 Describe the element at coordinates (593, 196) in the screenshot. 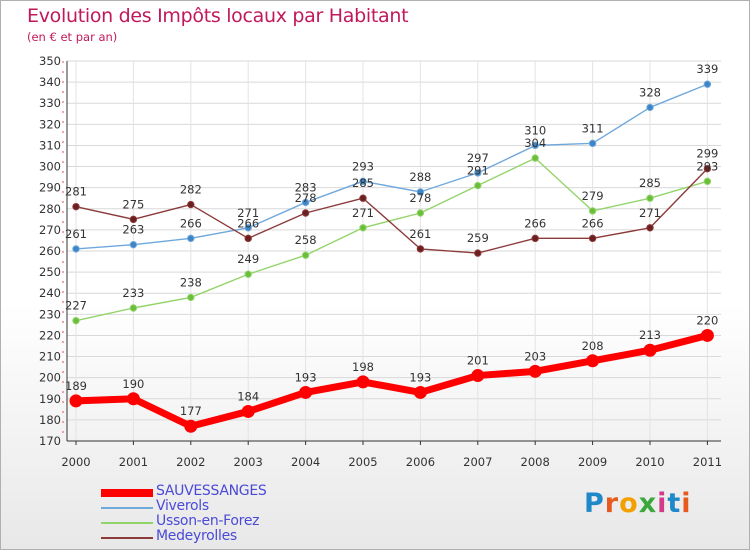

I see `data-label: 279` at that location.